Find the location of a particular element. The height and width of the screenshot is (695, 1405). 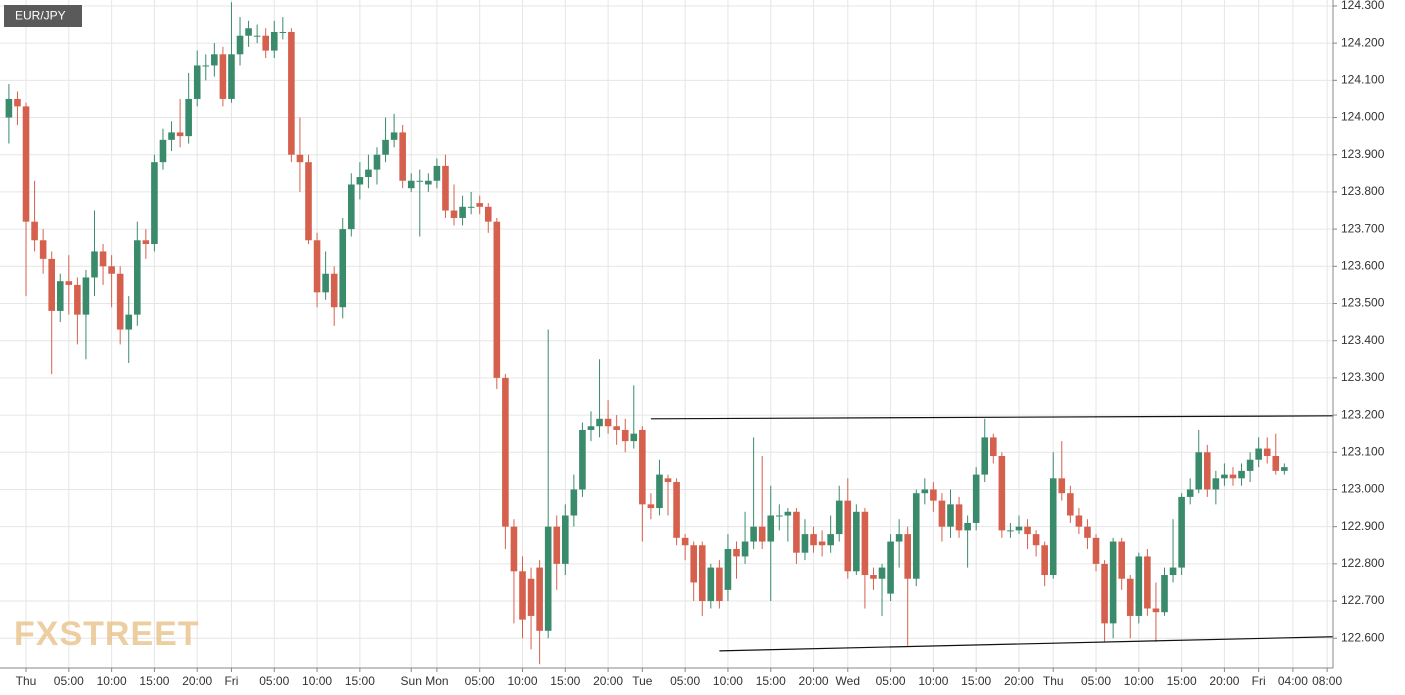

y-tick-label: 123.300 is located at coordinates (1363, 377).